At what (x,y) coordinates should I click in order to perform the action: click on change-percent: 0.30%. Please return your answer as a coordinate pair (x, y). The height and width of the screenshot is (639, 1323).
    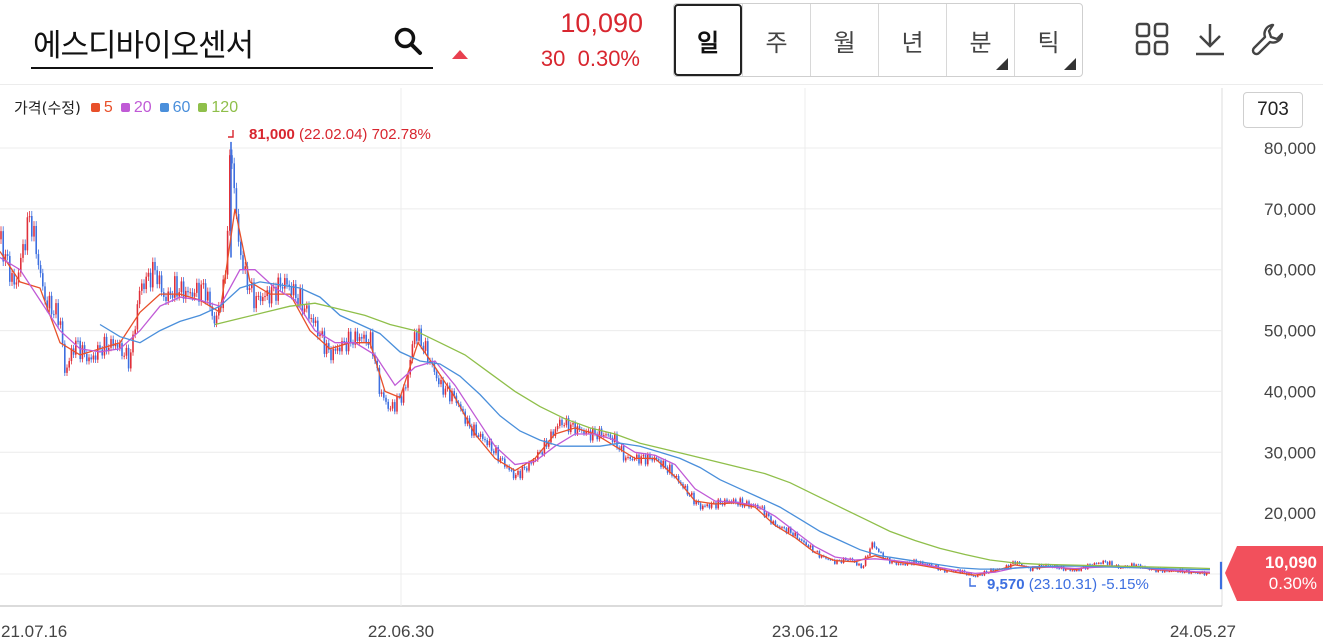
    Looking at the image, I should click on (608, 58).